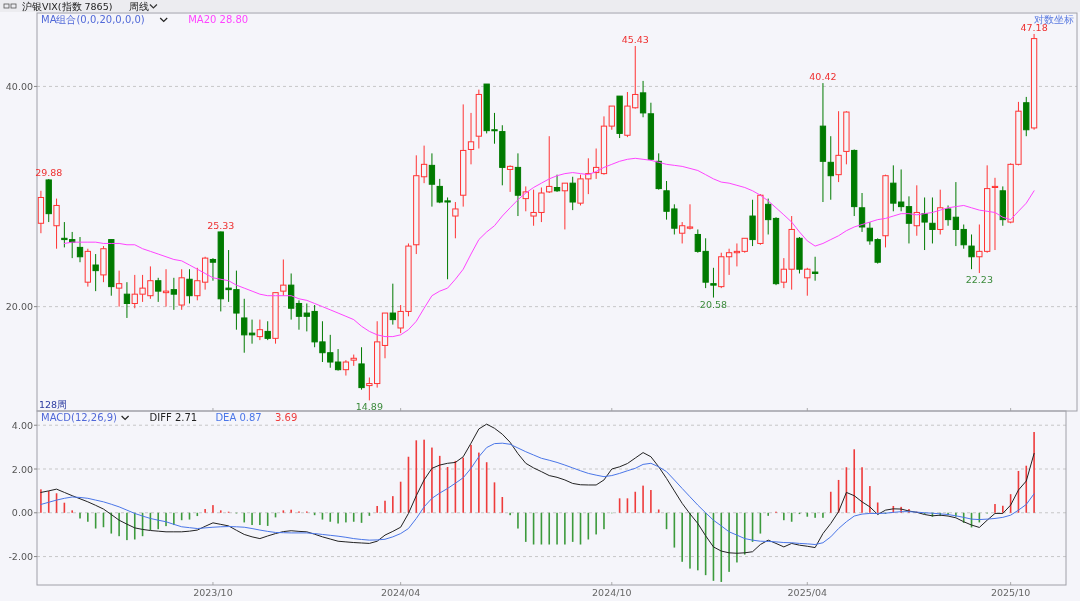 Image resolution: width=1080 pixels, height=601 pixels. What do you see at coordinates (1010, 592) in the screenshot?
I see `x-tick-label: 2025/10` at bounding box center [1010, 592].